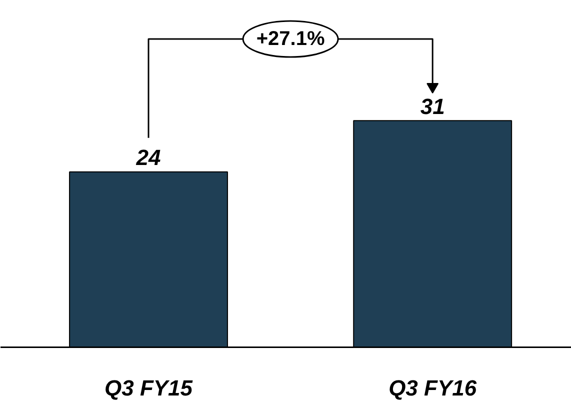  What do you see at coordinates (148, 157) in the screenshot?
I see `data-label: 24` at bounding box center [148, 157].